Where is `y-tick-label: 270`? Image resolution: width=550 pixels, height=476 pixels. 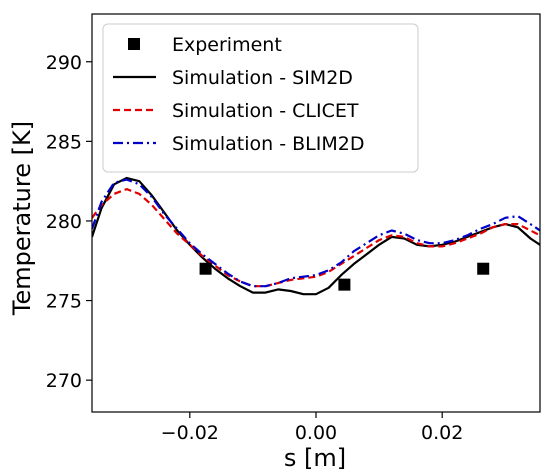 y-tick-label: 270 is located at coordinates (64, 381).